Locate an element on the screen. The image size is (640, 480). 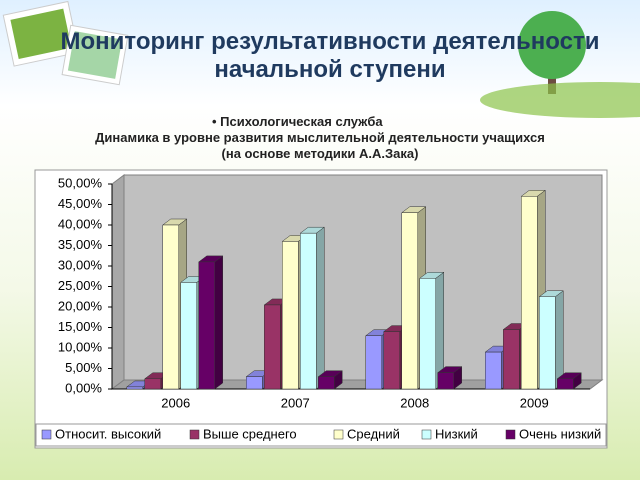
legend-label: Низкий is located at coordinates (456, 433).